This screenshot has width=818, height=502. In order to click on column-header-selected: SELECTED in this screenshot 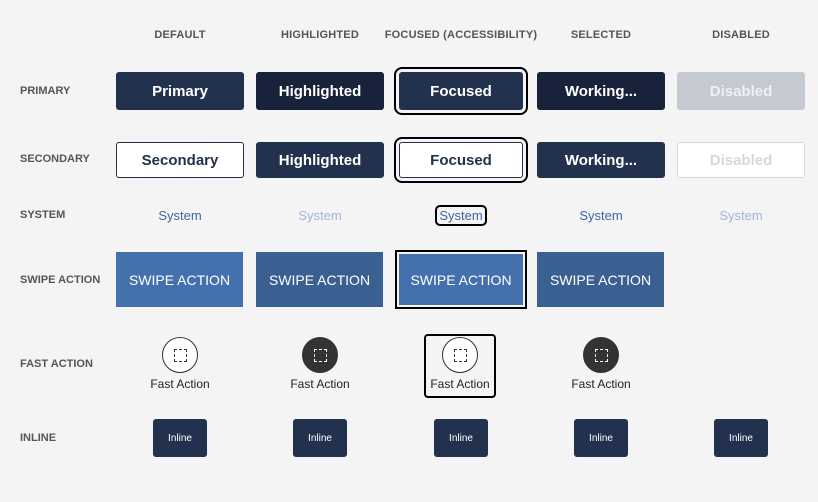, I will do `click(601, 35)`.